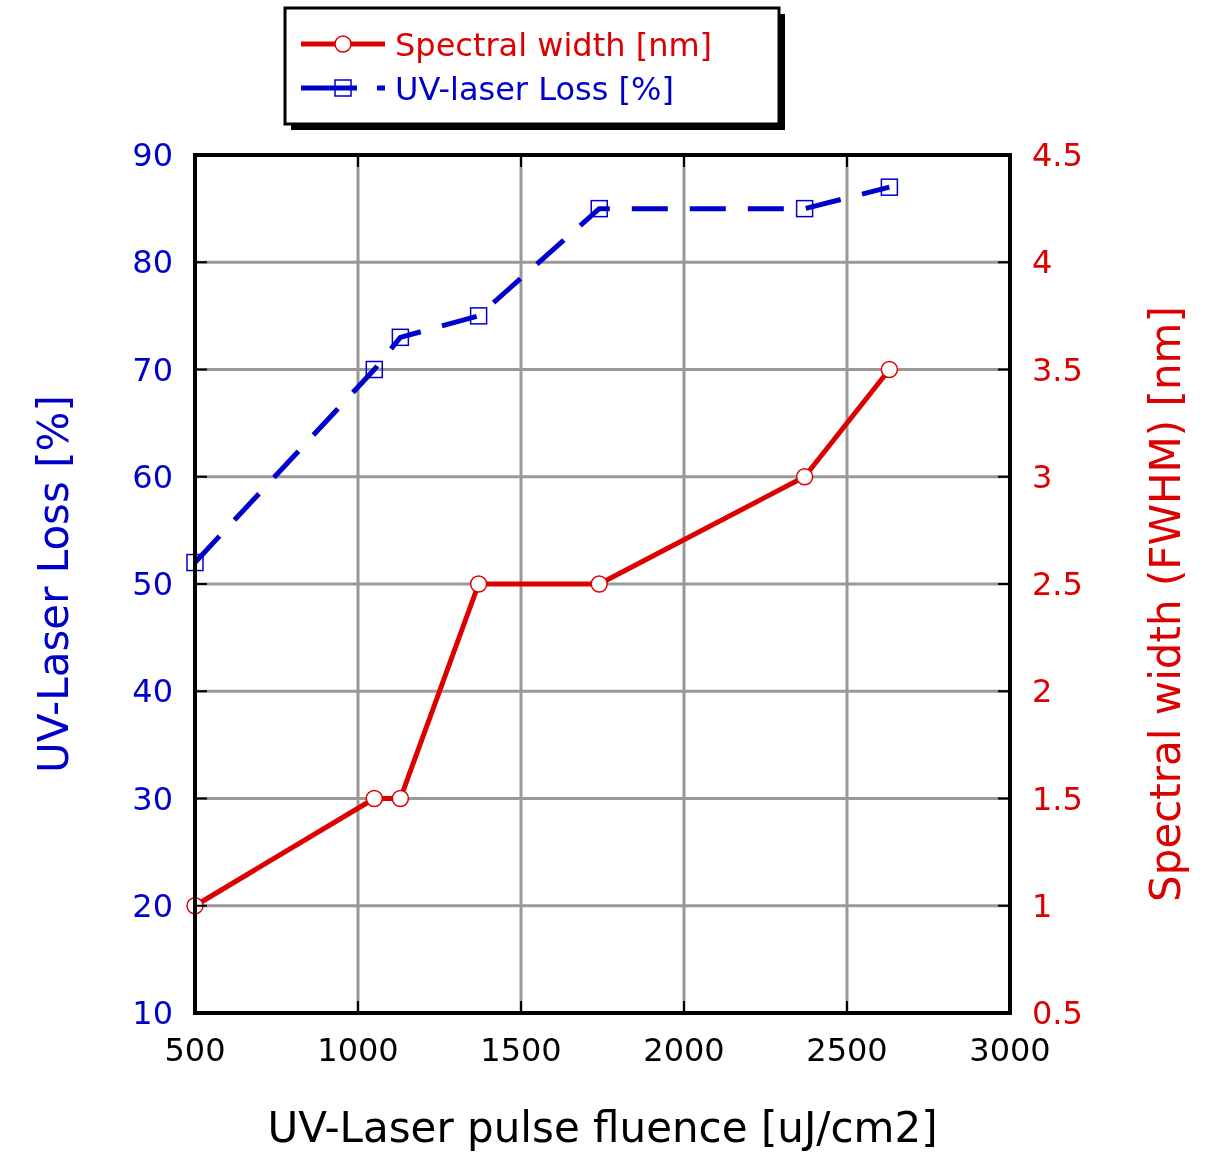 This screenshot has height=1164, width=1208. What do you see at coordinates (1057, 155) in the screenshot?
I see `y2-tick-label: 4.5` at bounding box center [1057, 155].